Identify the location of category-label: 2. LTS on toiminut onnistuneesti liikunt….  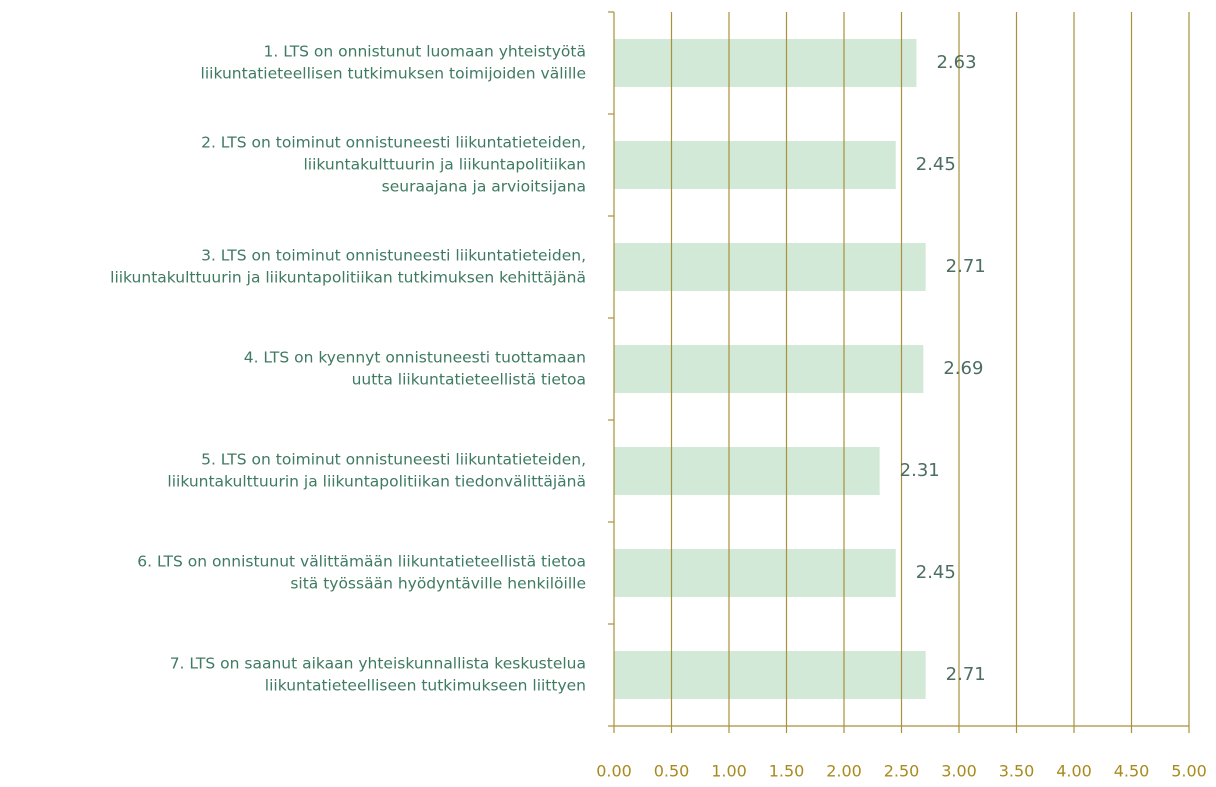
(393, 143).